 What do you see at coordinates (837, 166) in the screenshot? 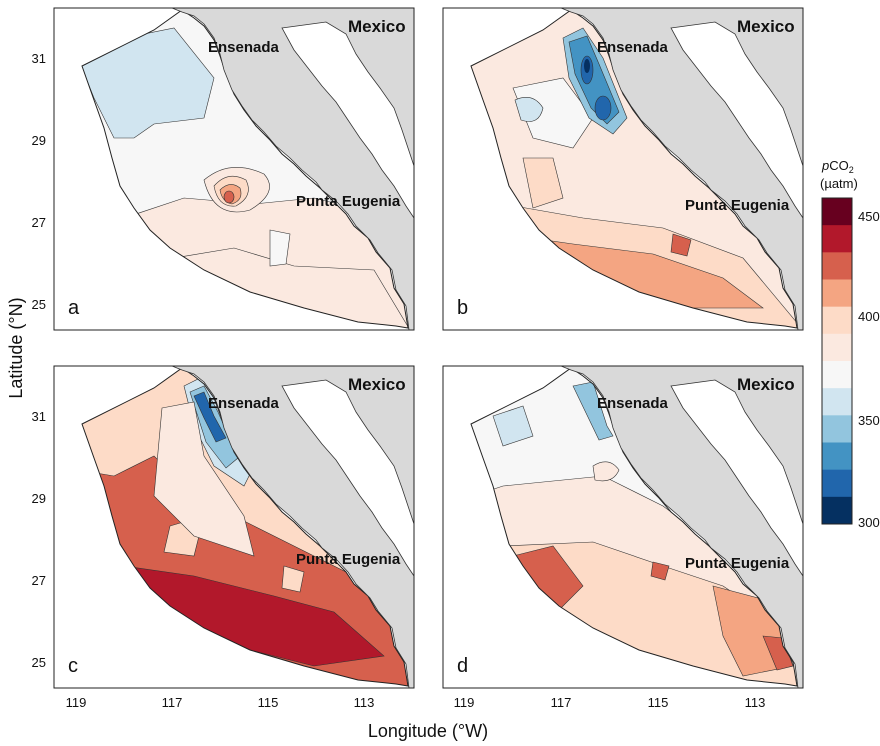
I see `colorbar-title: pCO2` at bounding box center [837, 166].